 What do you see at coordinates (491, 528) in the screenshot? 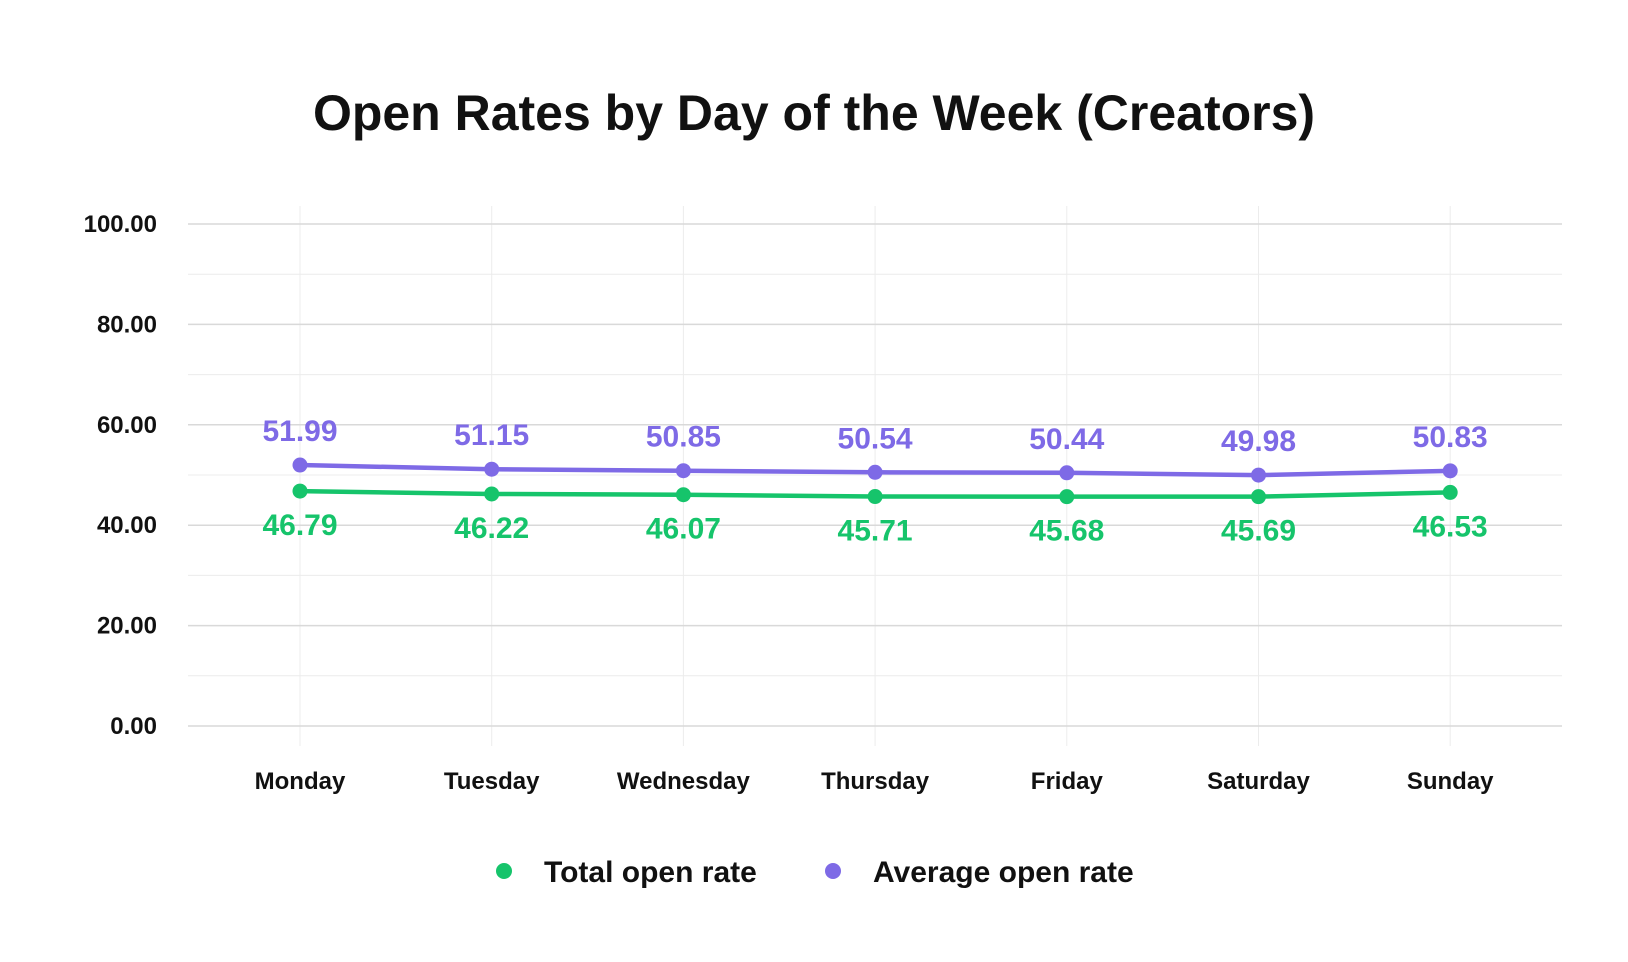
I see `data-label: 46.22` at bounding box center [491, 528].